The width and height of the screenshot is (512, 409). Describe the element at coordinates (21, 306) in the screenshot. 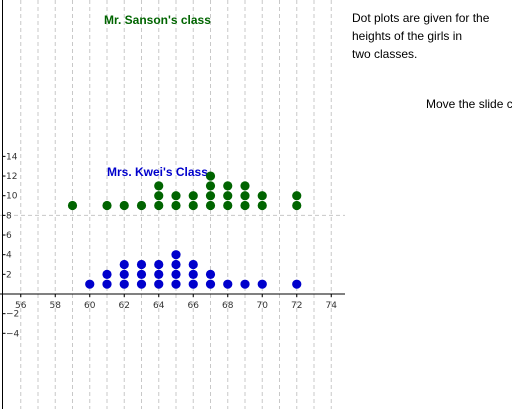

I see `x-tick-label: 56` at that location.